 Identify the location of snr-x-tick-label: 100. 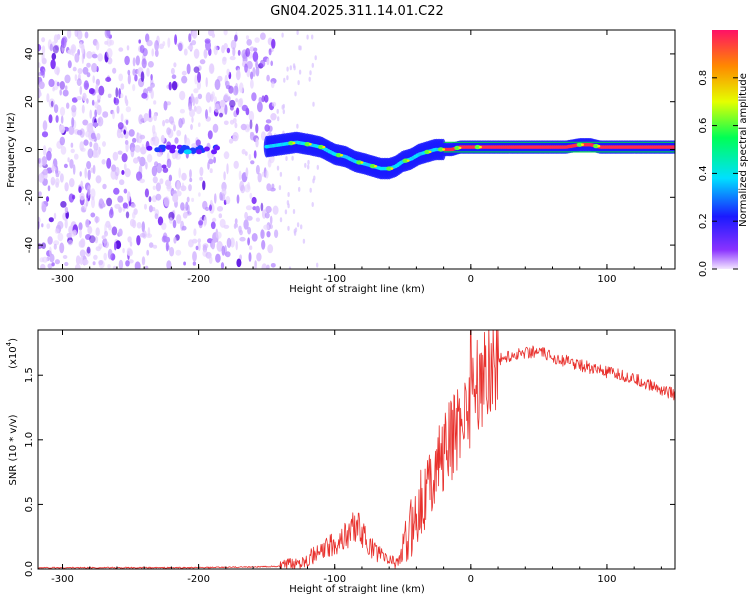
(606, 579).